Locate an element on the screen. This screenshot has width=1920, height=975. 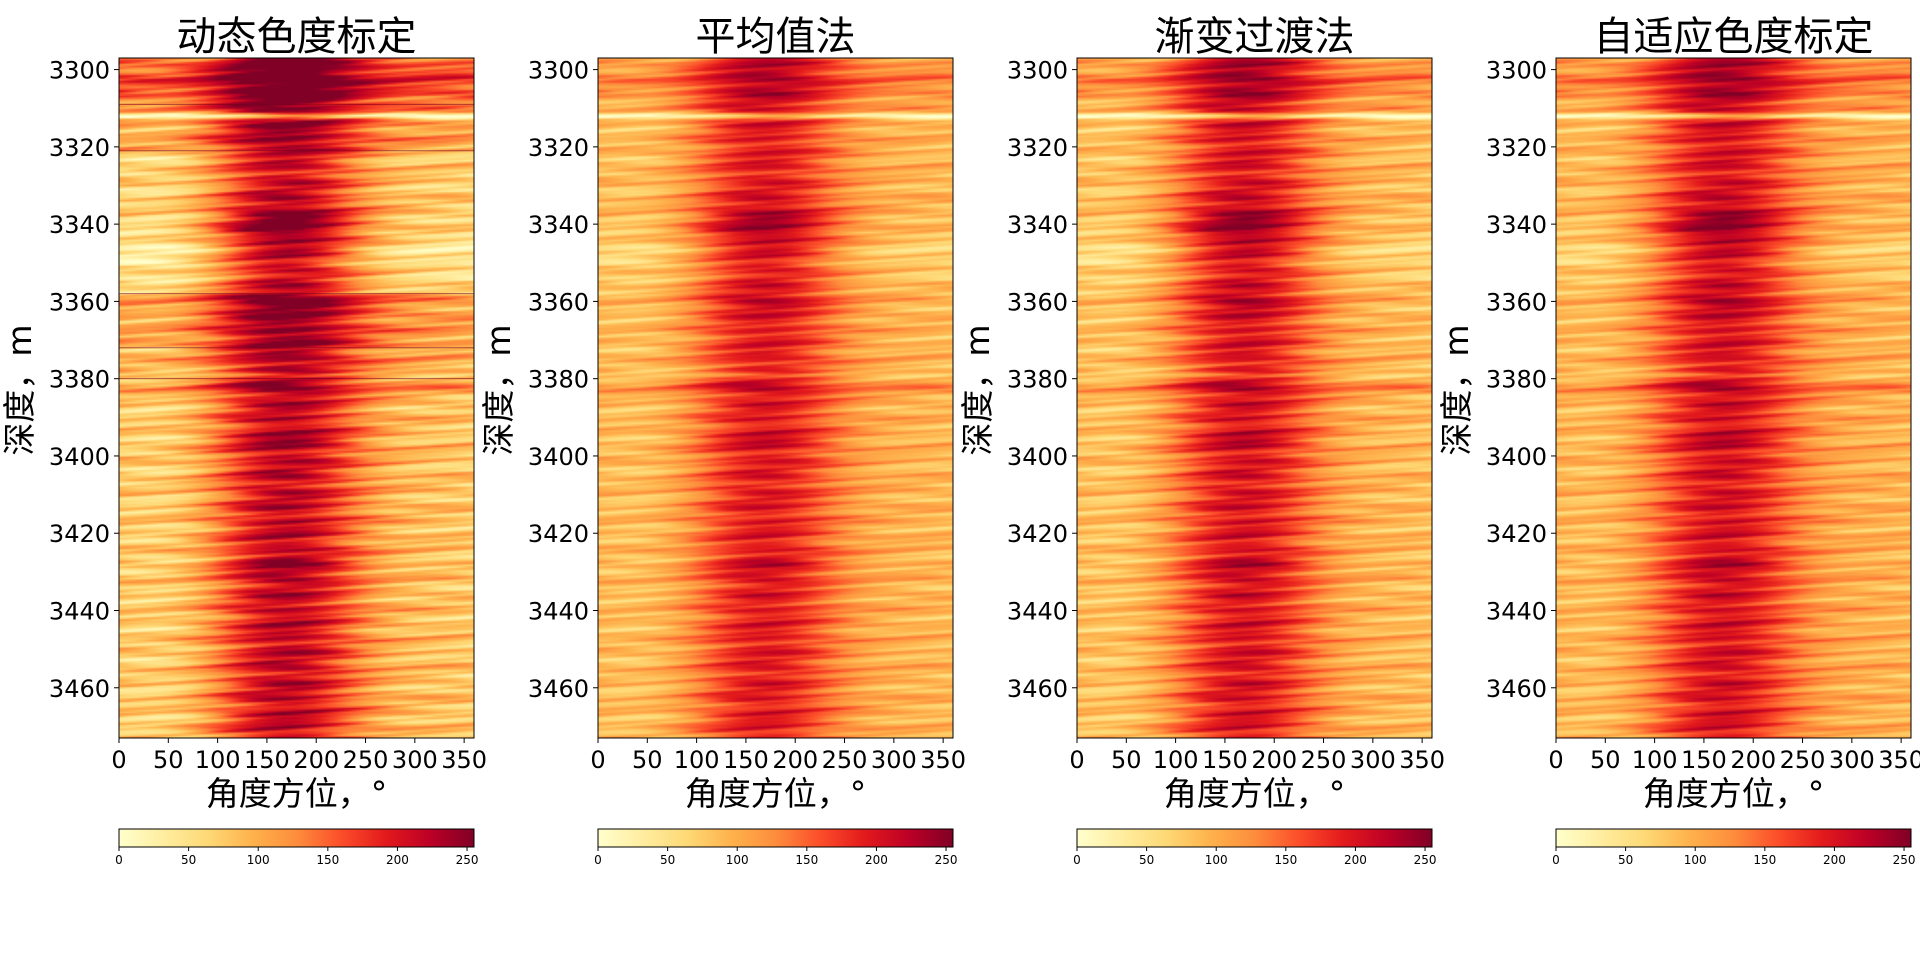
colorbar-tick-label: 100 is located at coordinates (258, 860).